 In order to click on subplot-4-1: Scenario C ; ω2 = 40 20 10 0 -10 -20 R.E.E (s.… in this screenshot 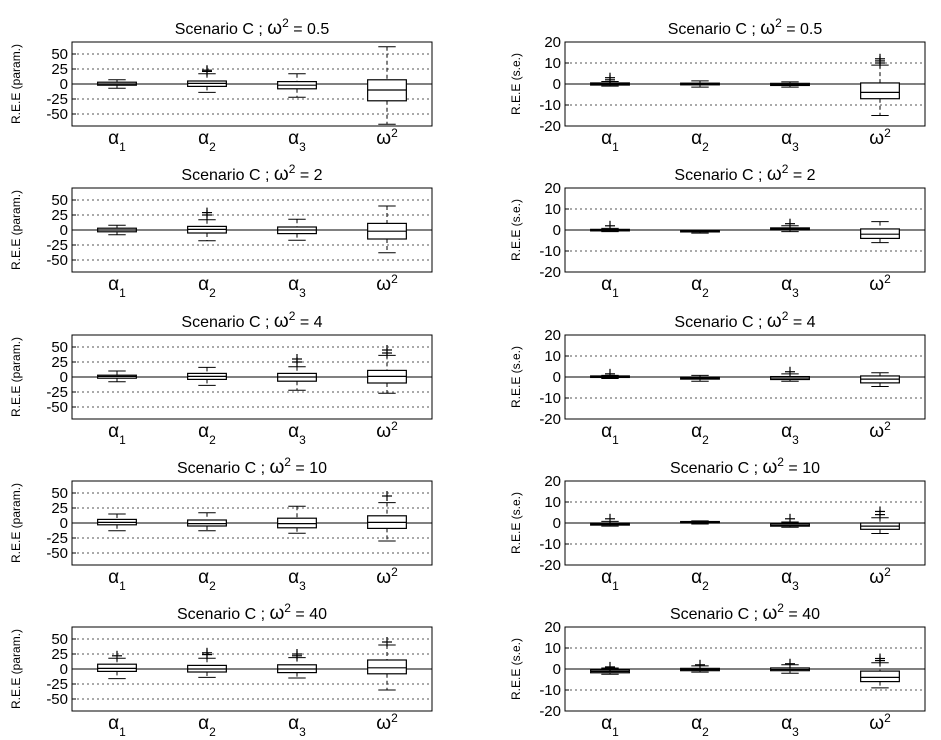, I will do `click(717, 670)`.